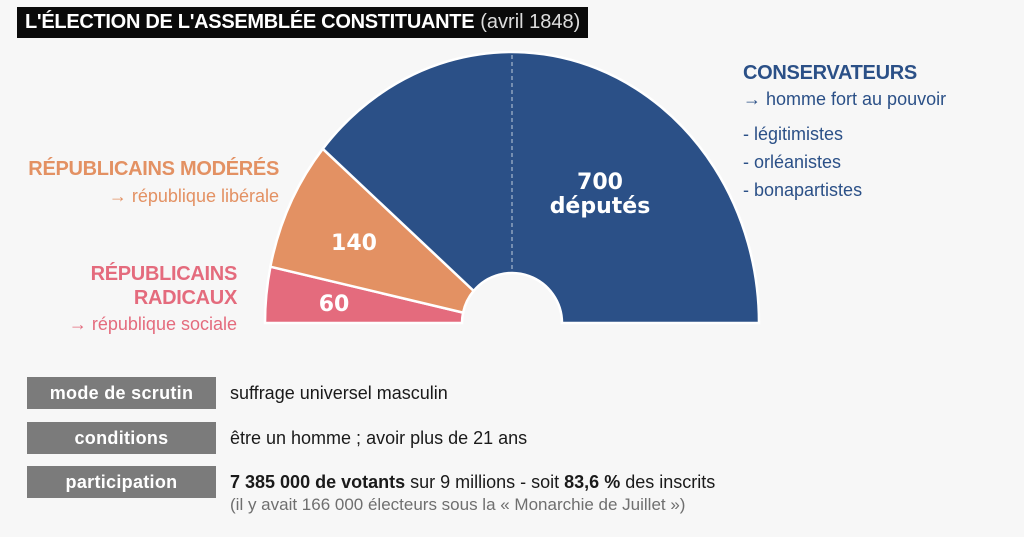 The width and height of the screenshot is (1024, 537). Describe the element at coordinates (164, 274) in the screenshot. I see `legend-radicaux-title-1: RÉPUBLICAINS` at that location.